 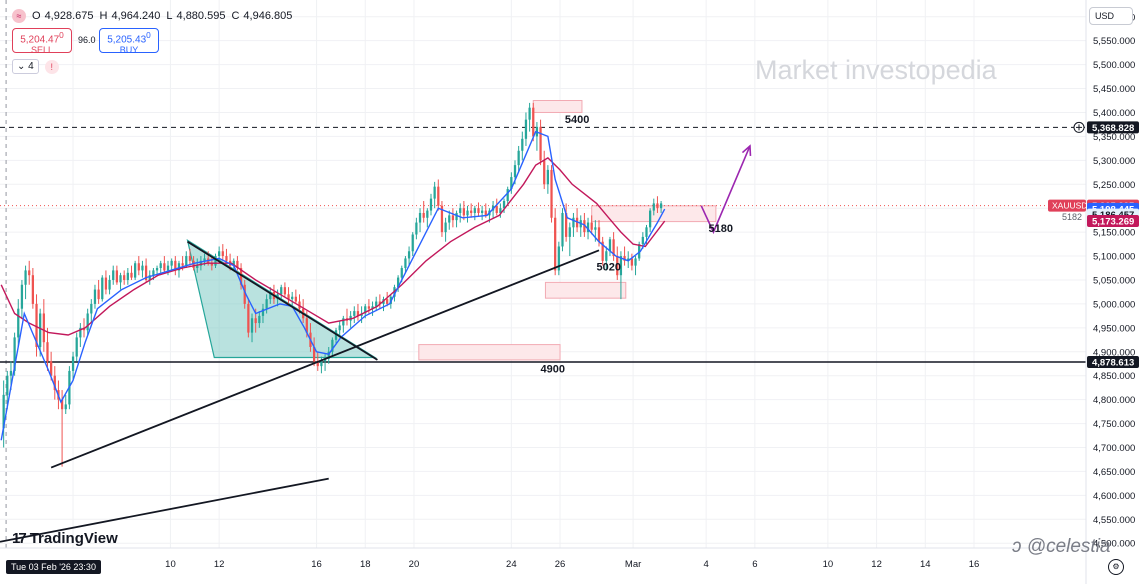 I want to click on y-tick-label: 4,850.000, so click(x=1114, y=376).